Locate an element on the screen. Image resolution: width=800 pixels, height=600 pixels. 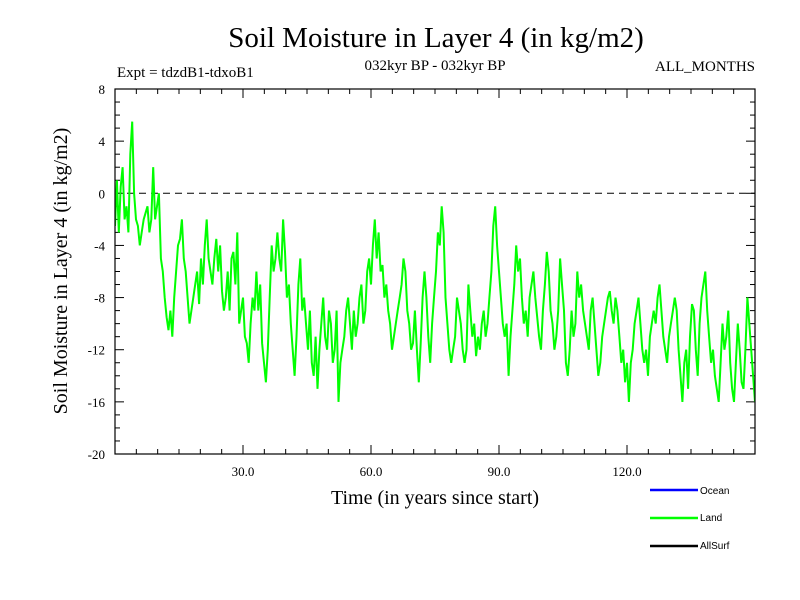
legend-allsurf-label: AllSurf is located at coordinates (715, 546).